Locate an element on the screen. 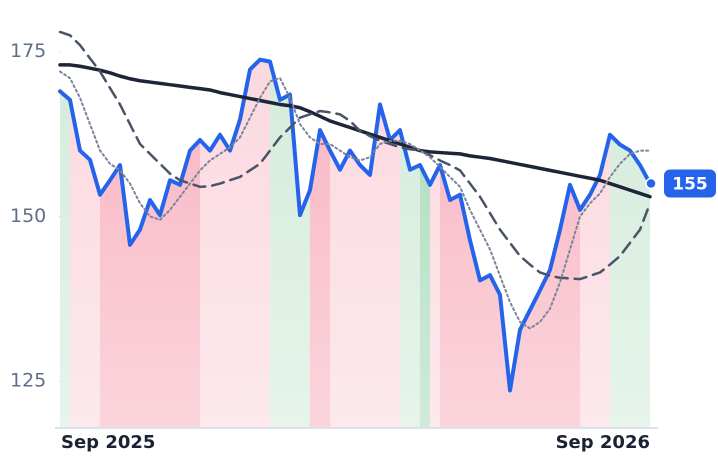 This screenshot has height=464, width=718. x-tick-label: Sep 2025 is located at coordinates (108, 442).